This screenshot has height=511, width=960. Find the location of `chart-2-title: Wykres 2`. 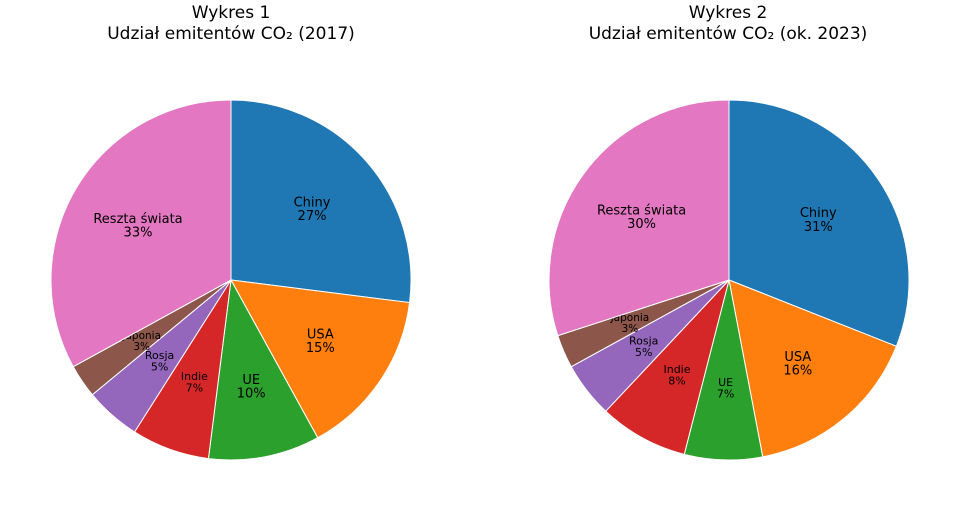

chart-2-title: Wykres 2 is located at coordinates (728, 13).